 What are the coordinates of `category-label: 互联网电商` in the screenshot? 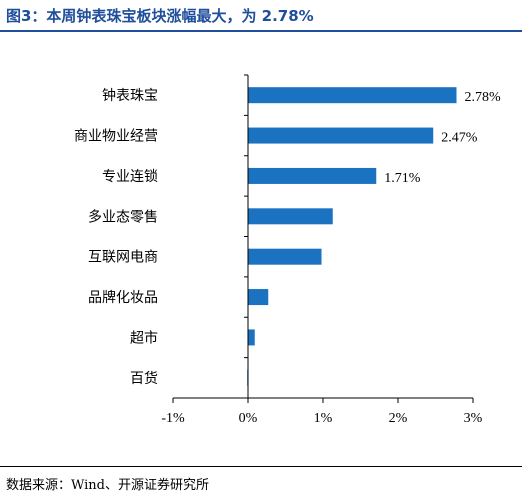 It's located at (123, 258).